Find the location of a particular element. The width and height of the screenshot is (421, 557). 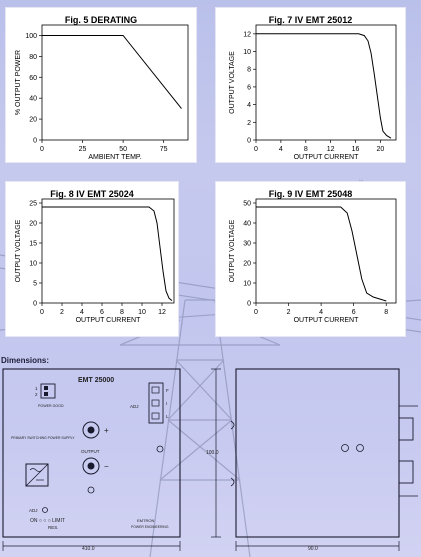

x-tick-label: 25 is located at coordinates (83, 149).